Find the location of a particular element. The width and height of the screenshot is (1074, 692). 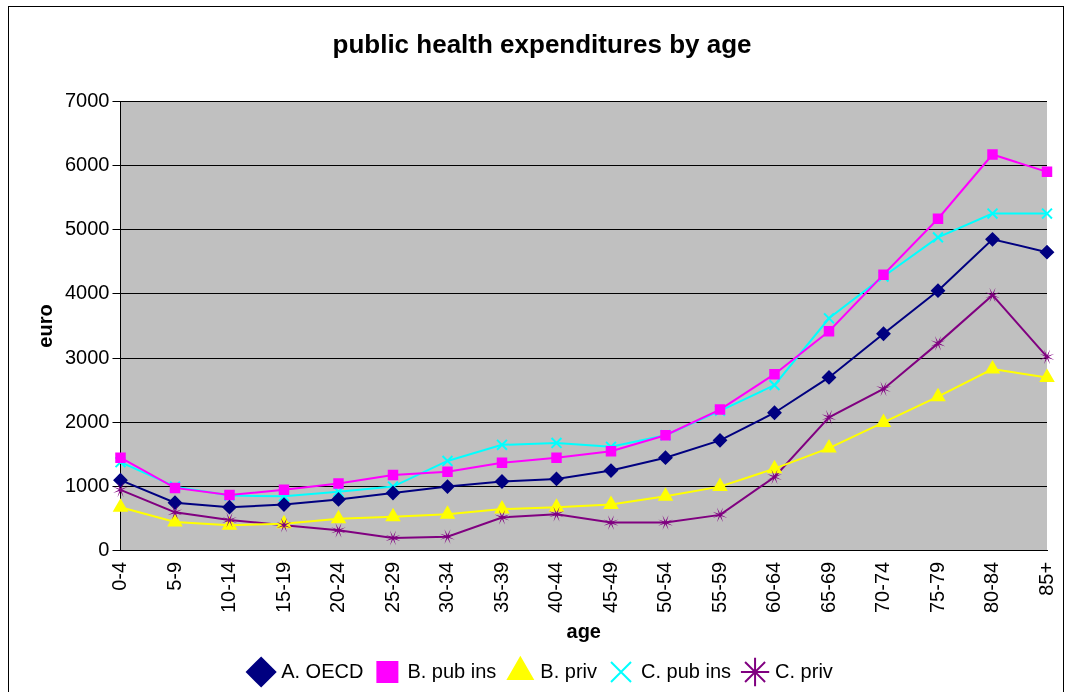

x-tick-label: 15-19 is located at coordinates (282, 587).